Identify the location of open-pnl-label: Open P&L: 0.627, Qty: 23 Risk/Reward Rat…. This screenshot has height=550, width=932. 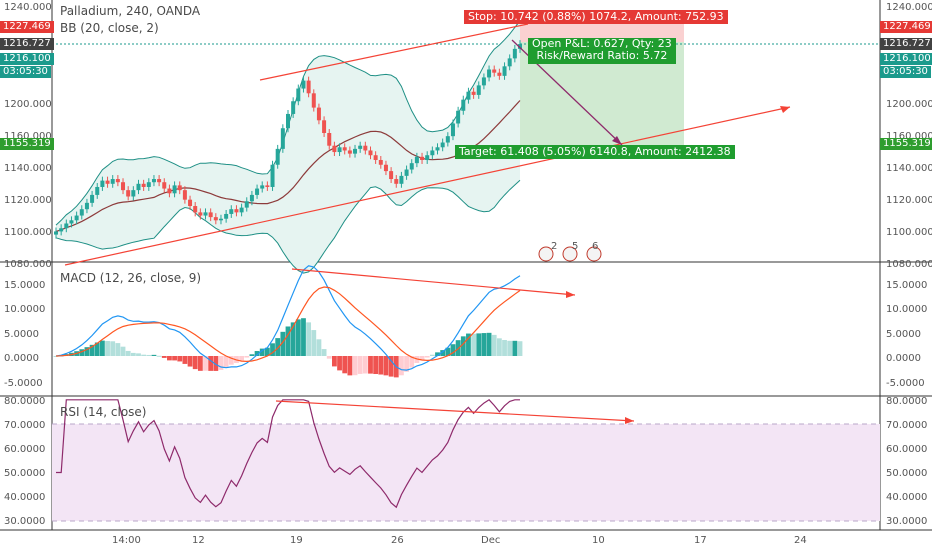
(602, 51).